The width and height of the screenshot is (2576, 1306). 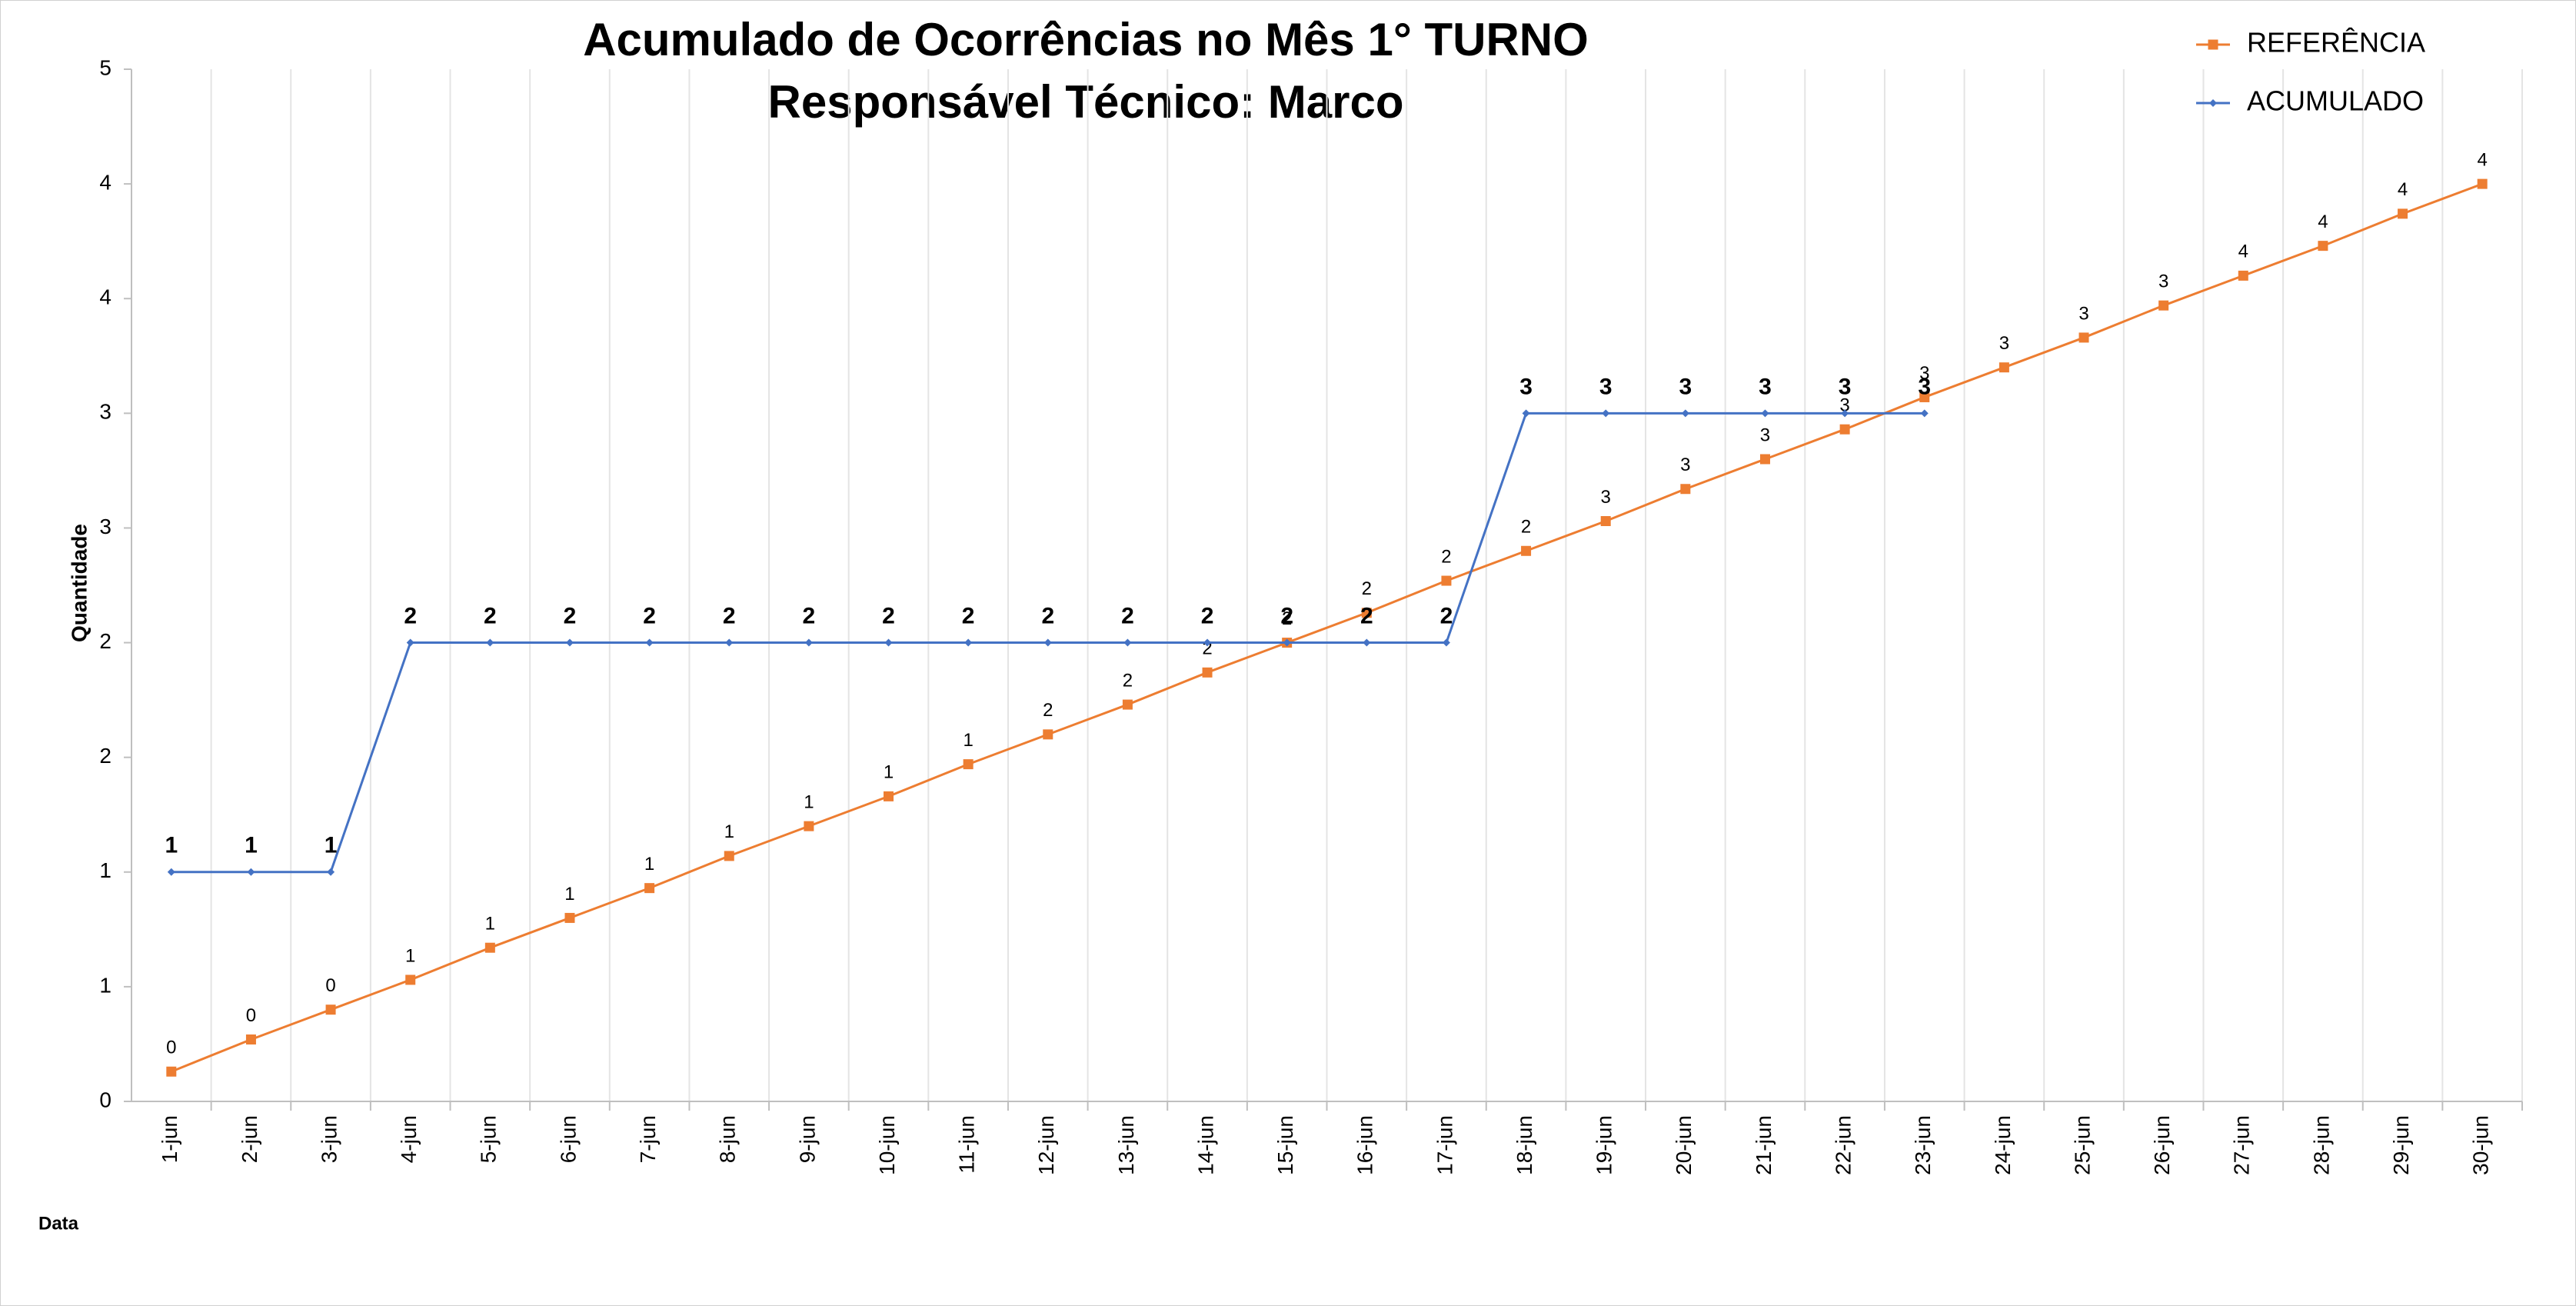 I want to click on x-tick-label: 15-jun, so click(x=1285, y=1145).